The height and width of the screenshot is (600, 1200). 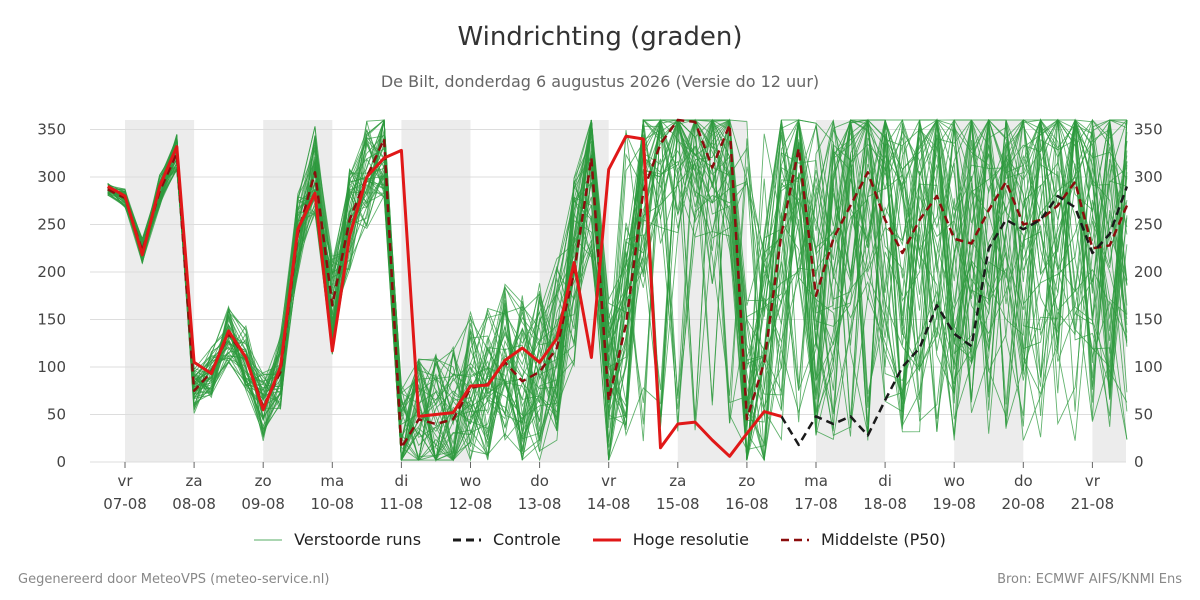 What do you see at coordinates (51, 130) in the screenshot?
I see `y-tick-left-350: 350` at bounding box center [51, 130].